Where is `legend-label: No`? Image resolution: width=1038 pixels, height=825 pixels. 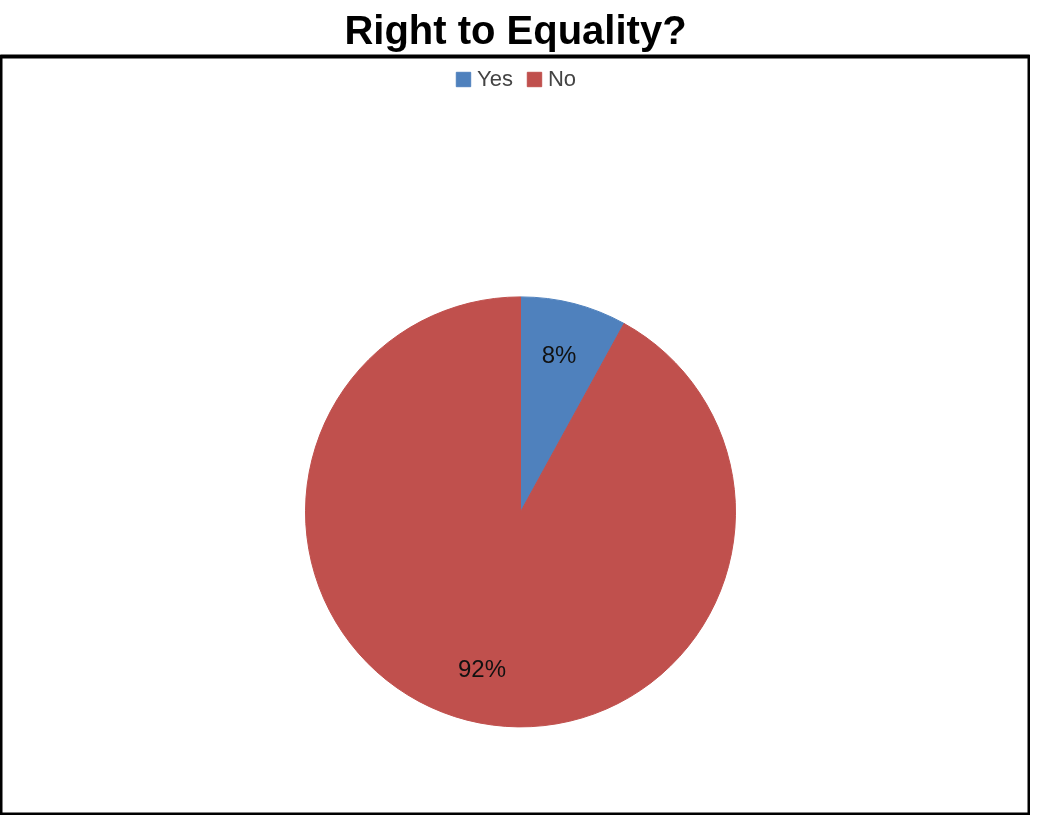
legend-label: No is located at coordinates (562, 79).